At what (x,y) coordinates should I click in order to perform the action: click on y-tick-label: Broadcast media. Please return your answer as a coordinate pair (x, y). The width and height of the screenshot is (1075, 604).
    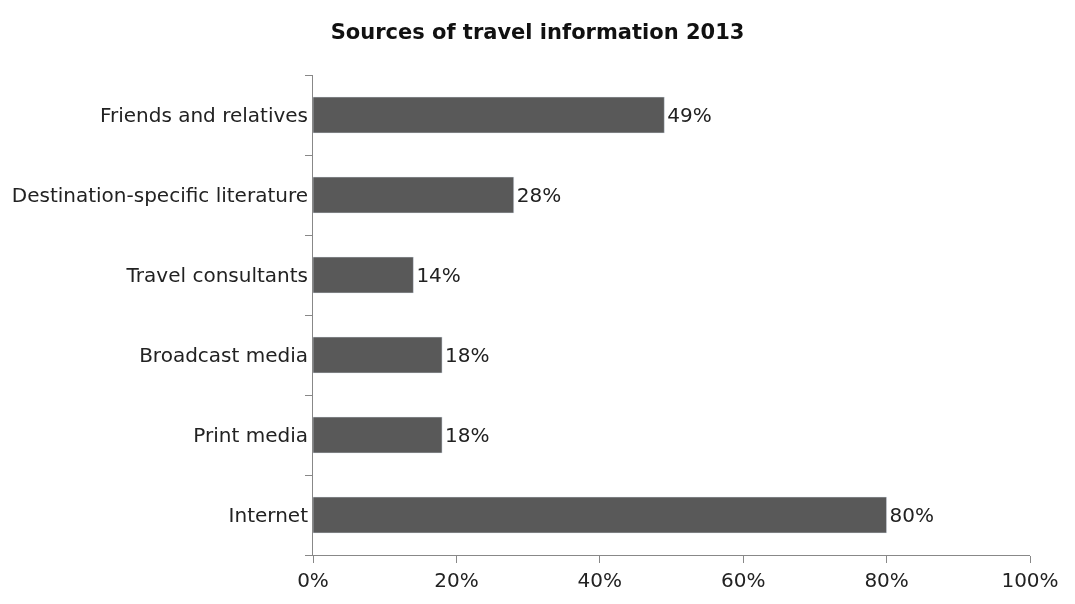
    Looking at the image, I should click on (223, 355).